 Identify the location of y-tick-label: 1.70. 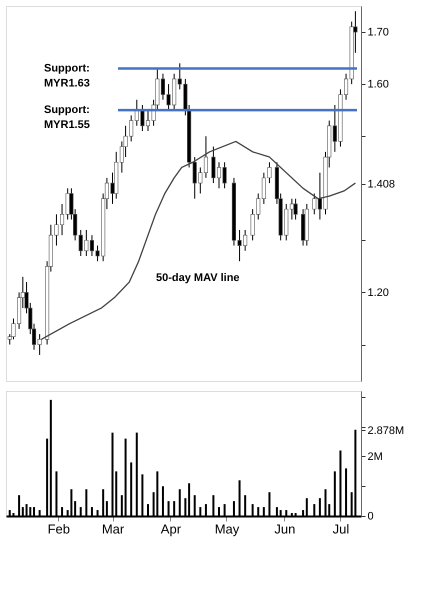
(378, 32).